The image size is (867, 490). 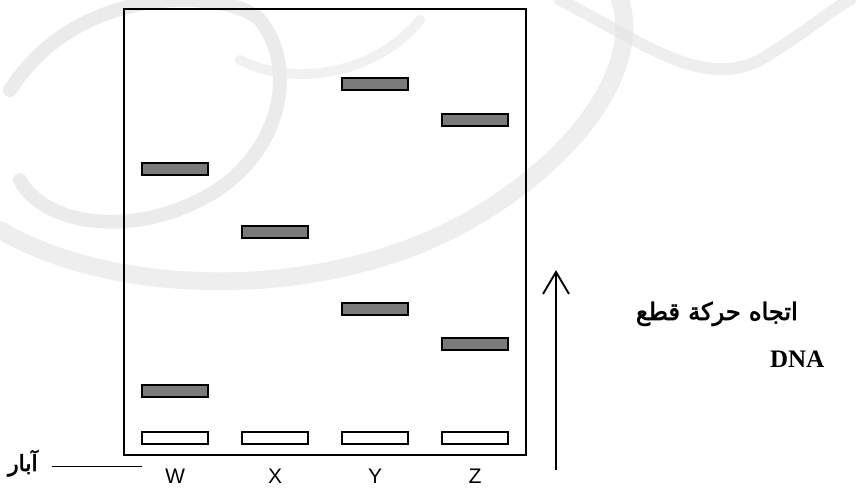 I want to click on lane-label-x: X, so click(x=274, y=476).